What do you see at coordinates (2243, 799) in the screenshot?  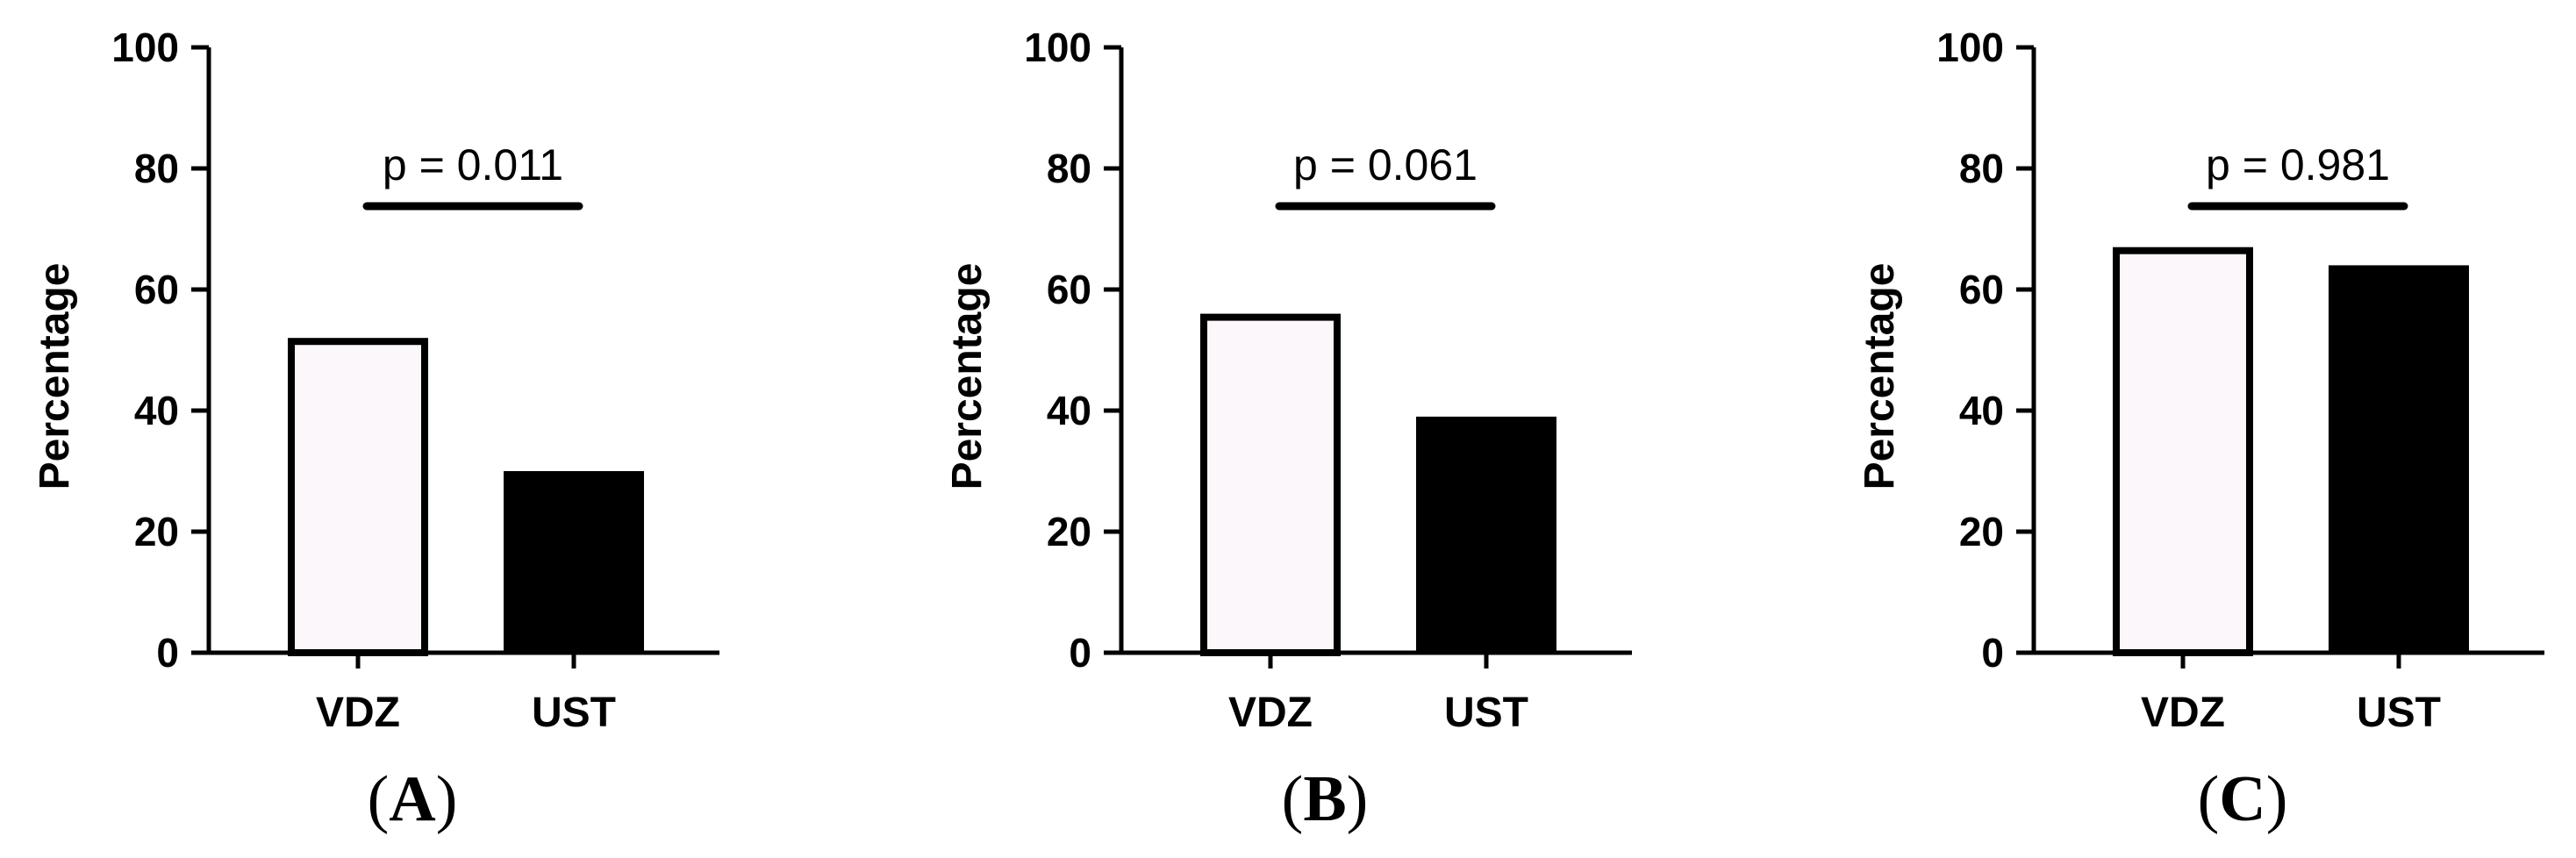 I see `panel-label: (C)` at bounding box center [2243, 799].